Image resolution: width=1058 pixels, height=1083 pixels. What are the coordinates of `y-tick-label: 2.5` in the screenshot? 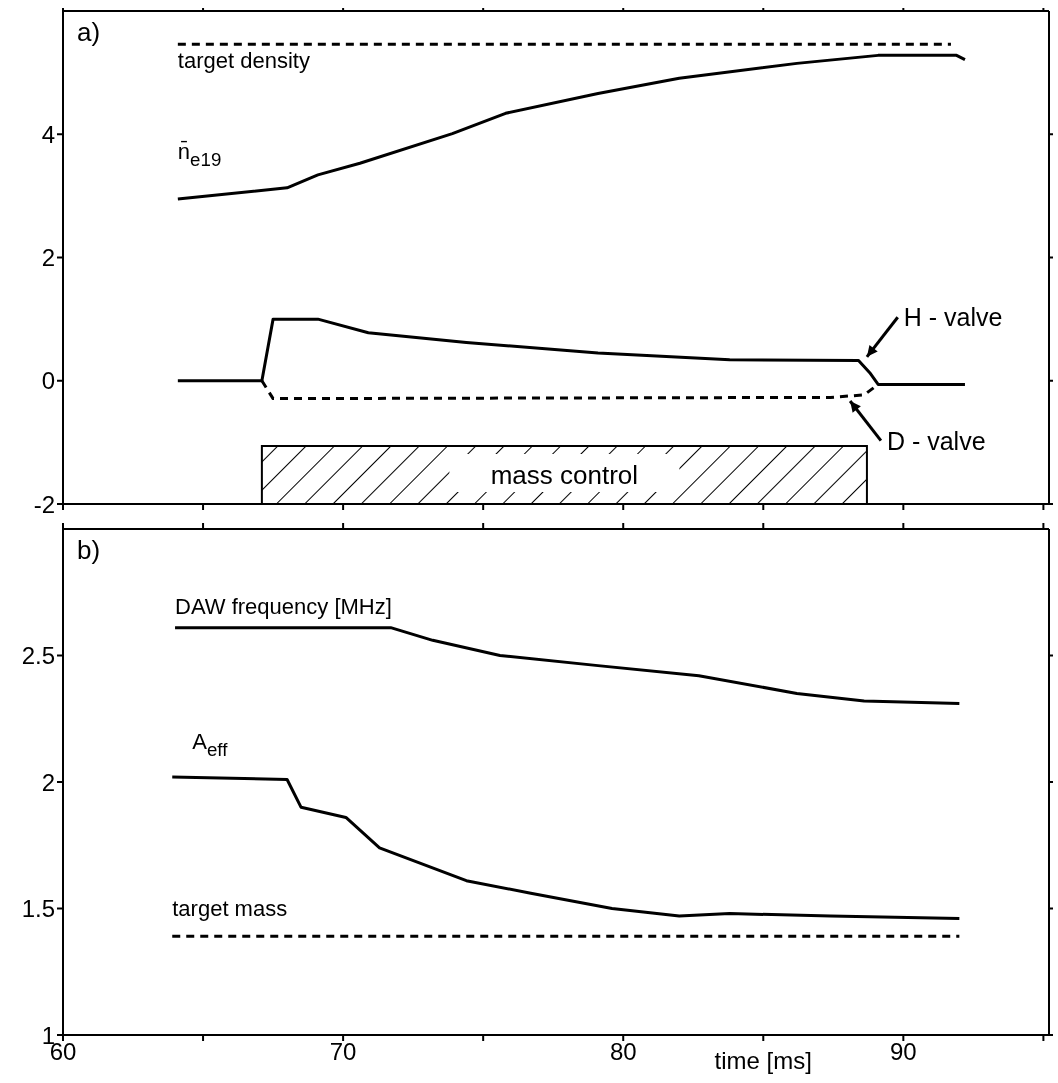 It's located at (38, 656).